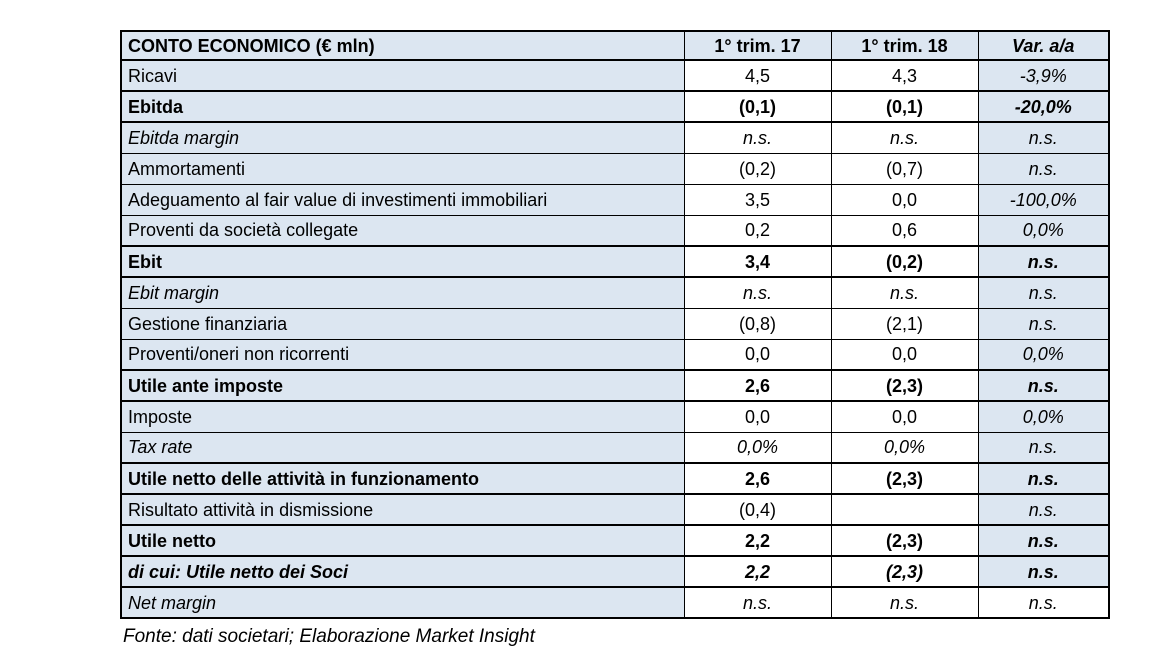  Describe the element at coordinates (757, 230) in the screenshot. I see `value-cell-q1-17: 0,2` at that location.